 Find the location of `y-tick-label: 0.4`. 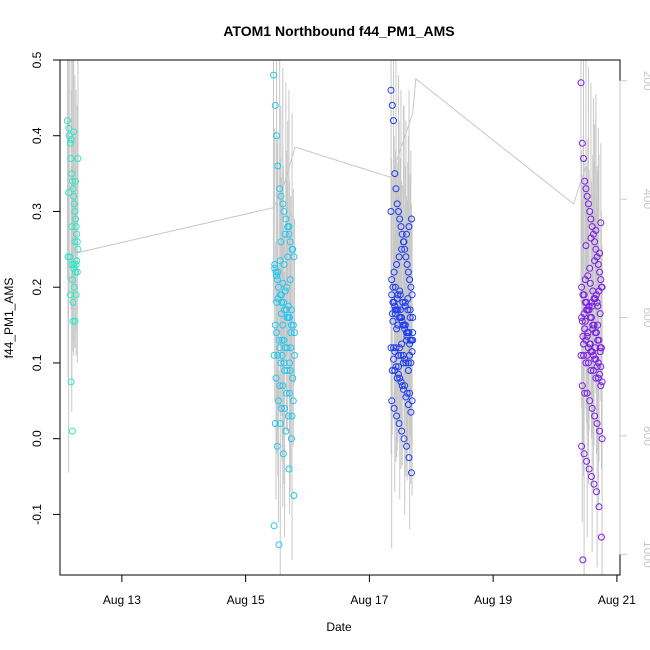

y-tick-label: 0.4 is located at coordinates (37, 135).